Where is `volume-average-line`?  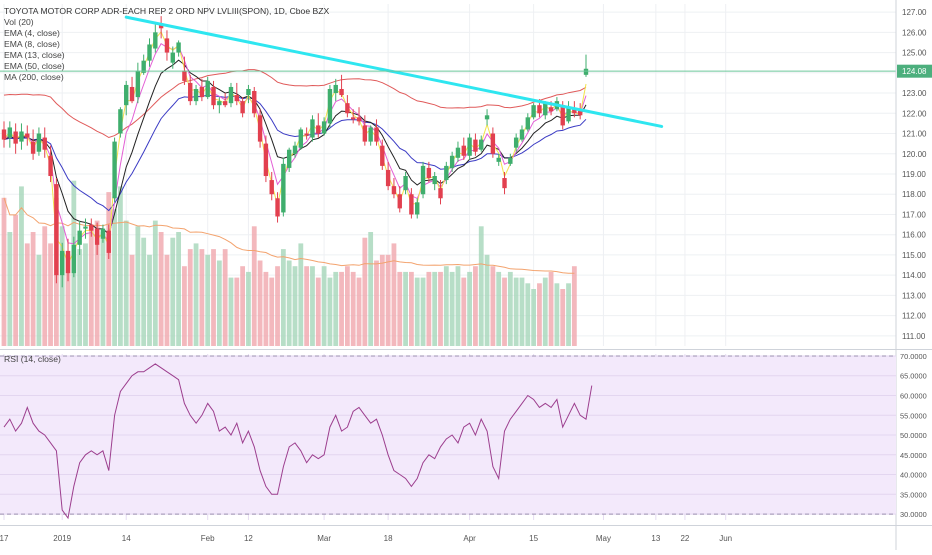 volume-average-line is located at coordinates (289, 235).